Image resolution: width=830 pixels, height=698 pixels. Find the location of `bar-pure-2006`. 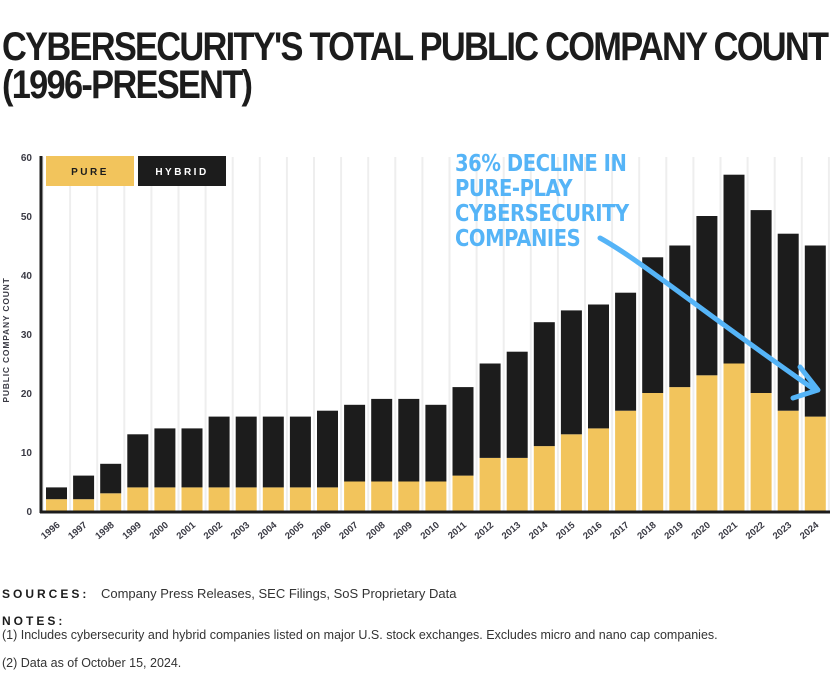

bar-pure-2006 is located at coordinates (327, 499).